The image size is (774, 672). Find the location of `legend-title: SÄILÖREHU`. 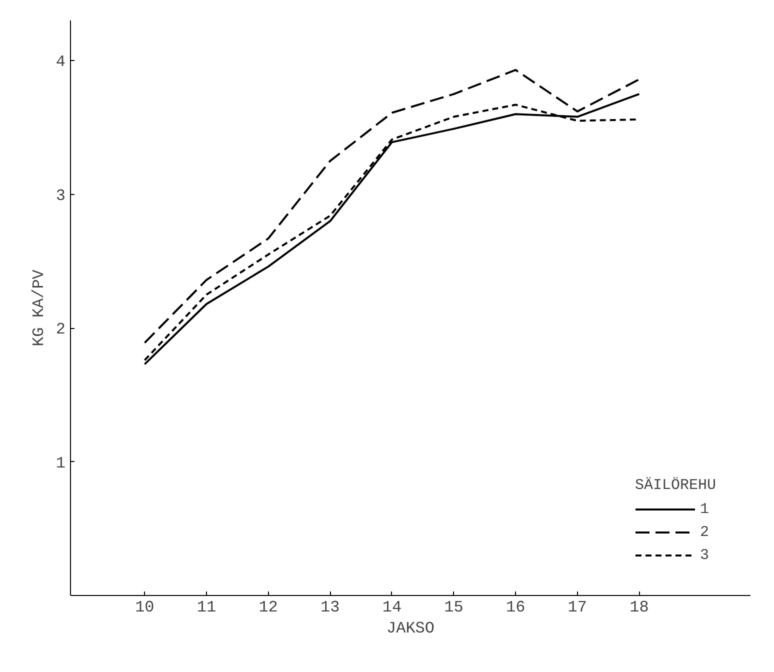

legend-title: SÄILÖREHU is located at coordinates (676, 485).